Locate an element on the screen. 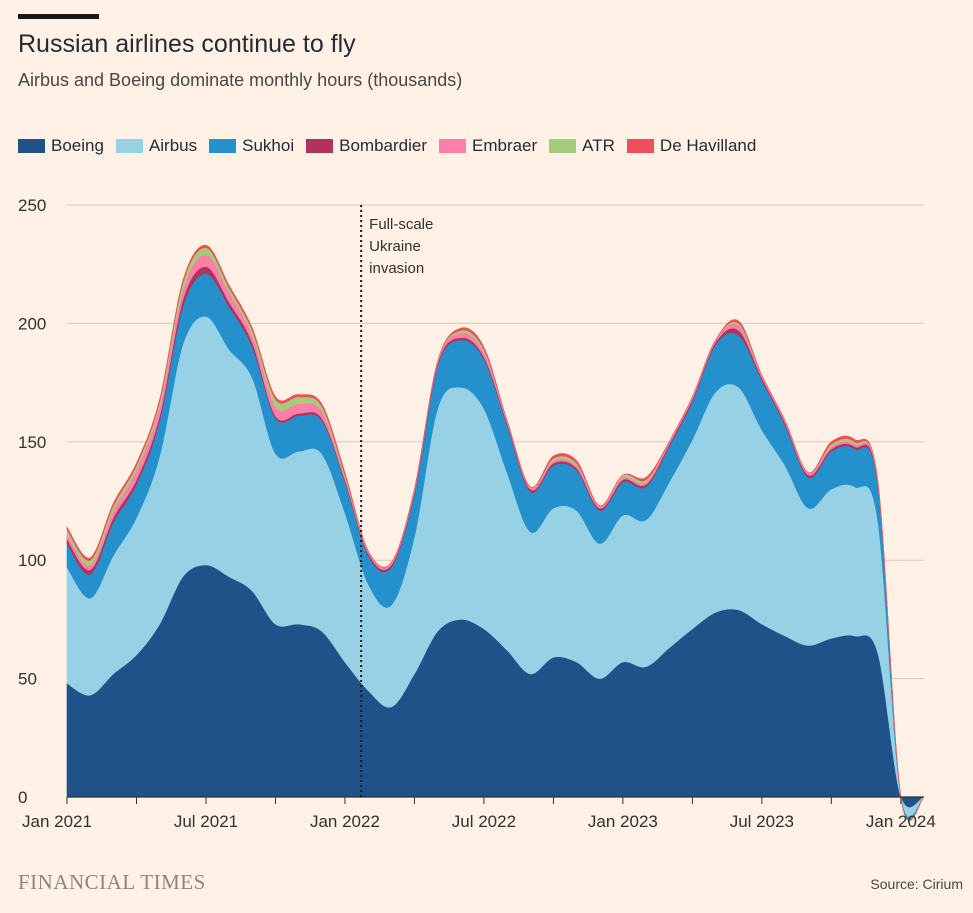 The image size is (973, 913). publisher-logo: FINANCIAL TIMES is located at coordinates (112, 882).